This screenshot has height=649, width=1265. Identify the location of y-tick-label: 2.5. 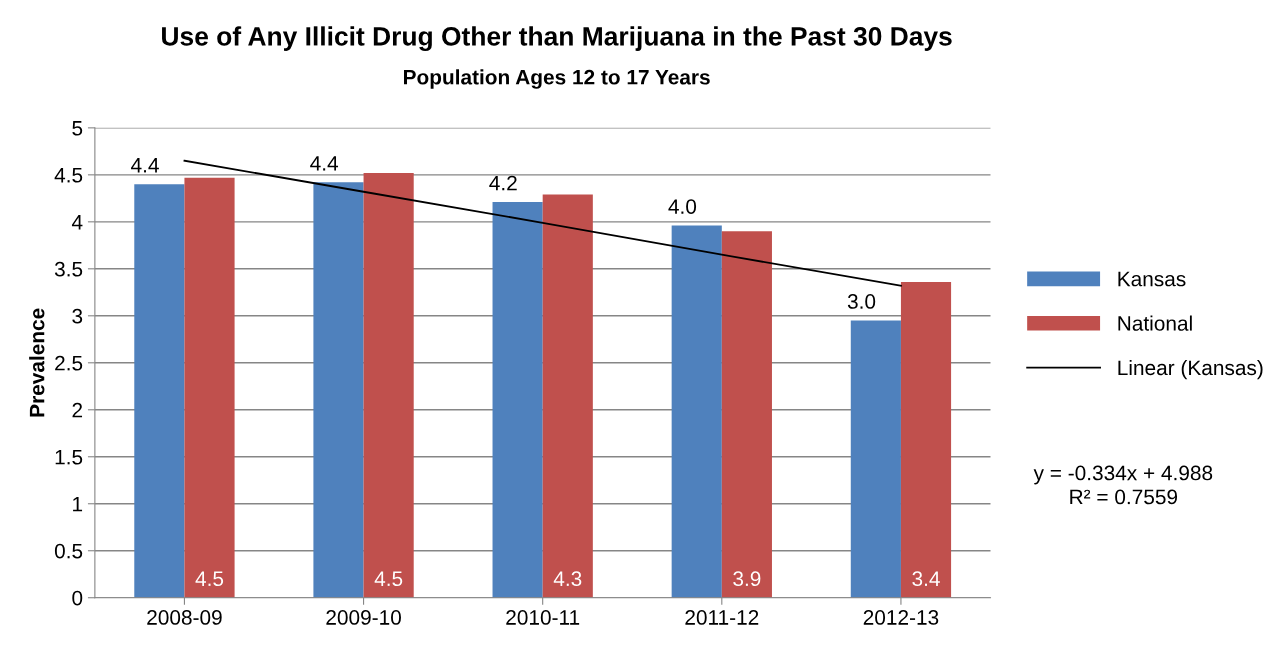
(69, 363).